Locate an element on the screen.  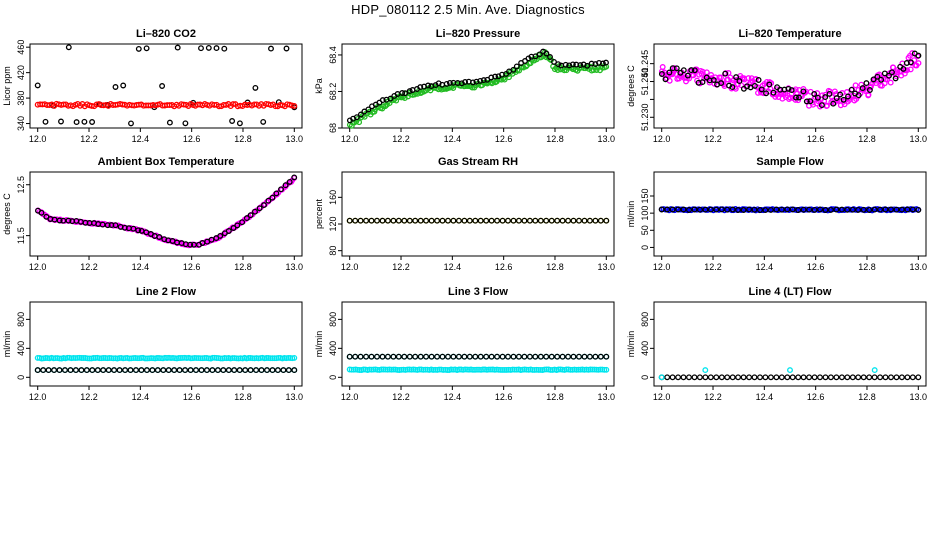
y-tick-label: 68.4 is located at coordinates (333, 55).